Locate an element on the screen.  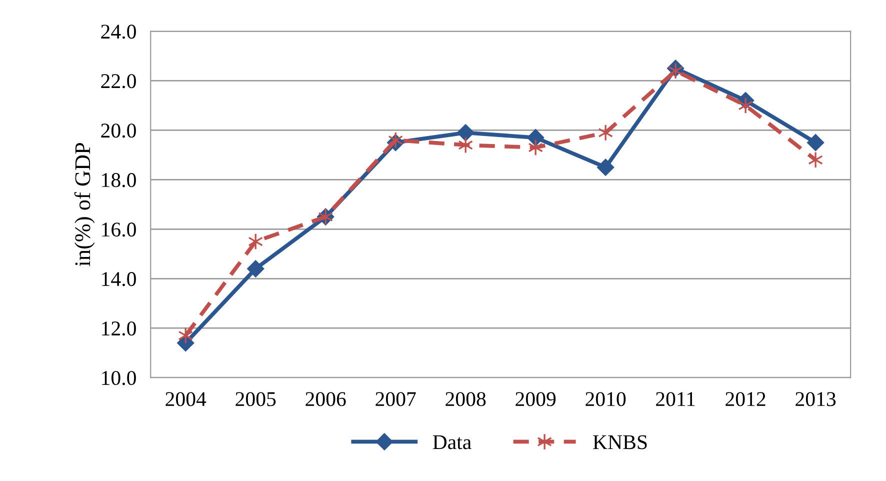
legend-label: KNBS is located at coordinates (620, 442).